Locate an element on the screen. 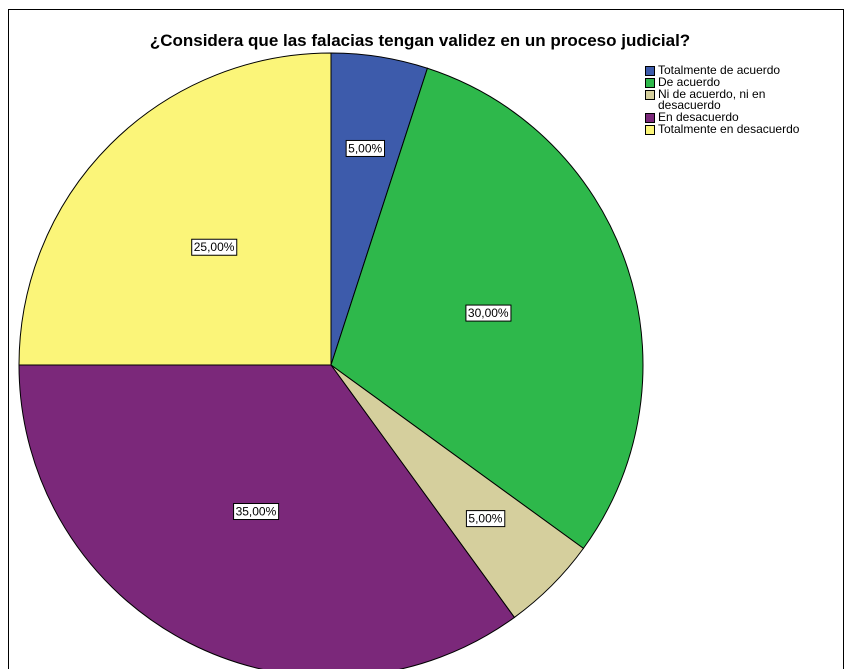 This screenshot has height=669, width=845. data-label: 35,00% is located at coordinates (256, 512).